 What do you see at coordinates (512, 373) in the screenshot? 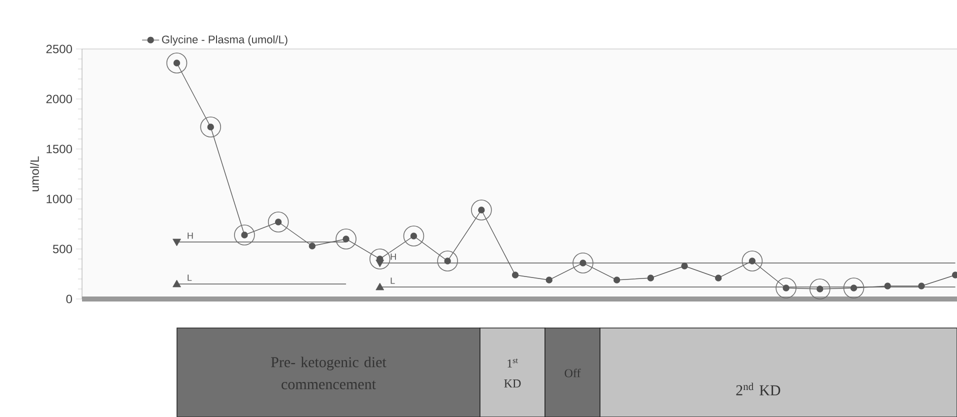
I see `text: 1$^{st}$ KD` at bounding box center [512, 373].